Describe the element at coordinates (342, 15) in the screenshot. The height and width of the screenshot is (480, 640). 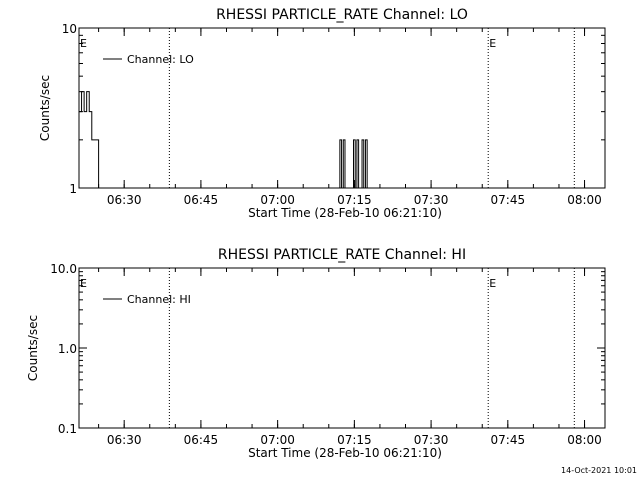
I see `chart-title: RHESSI PARTICLE_RATE Channel: LO` at that location.